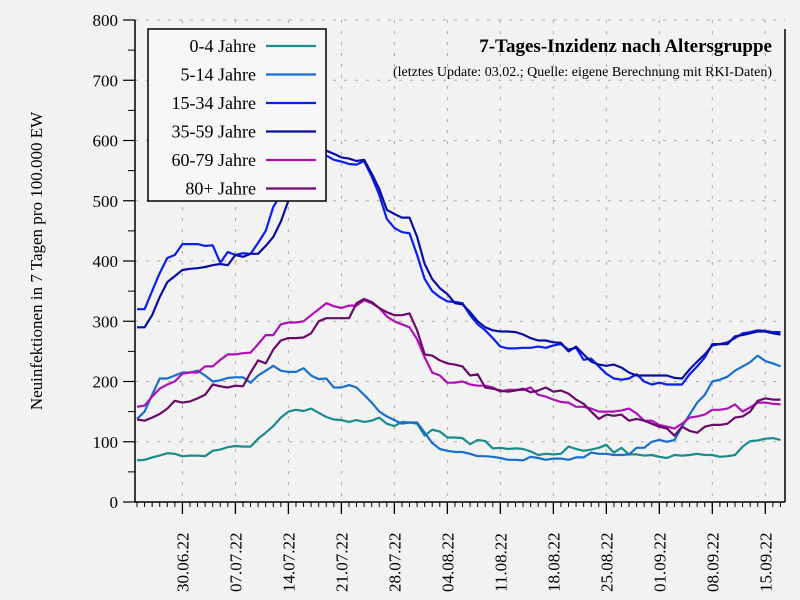  What do you see at coordinates (712, 563) in the screenshot?
I see `x-tick-label: 08.09.22` at bounding box center [712, 563].